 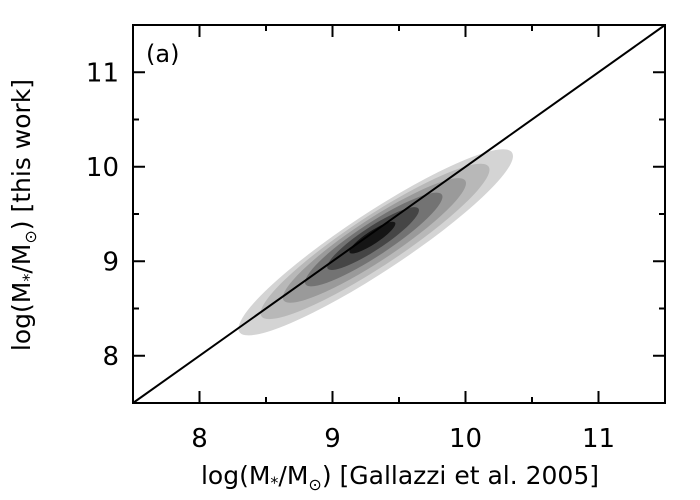 I want to click on panel-label: (a), so click(x=162, y=54).